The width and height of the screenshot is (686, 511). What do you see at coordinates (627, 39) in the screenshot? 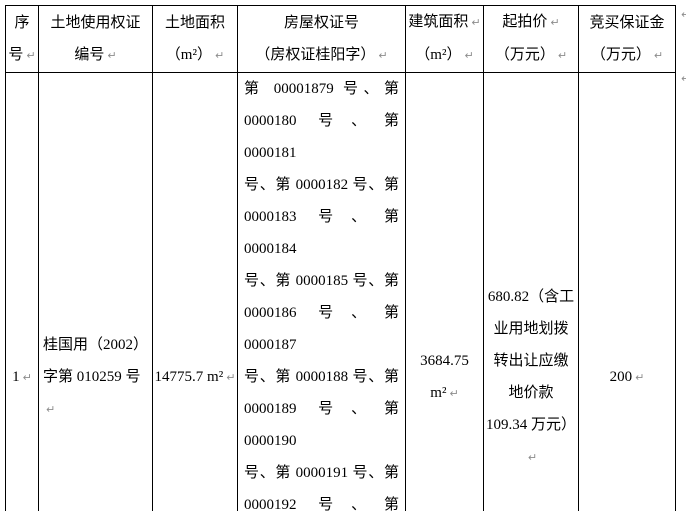
I see `header-cell-deposit: 竞买保证金 （万元） ↵` at bounding box center [627, 39].